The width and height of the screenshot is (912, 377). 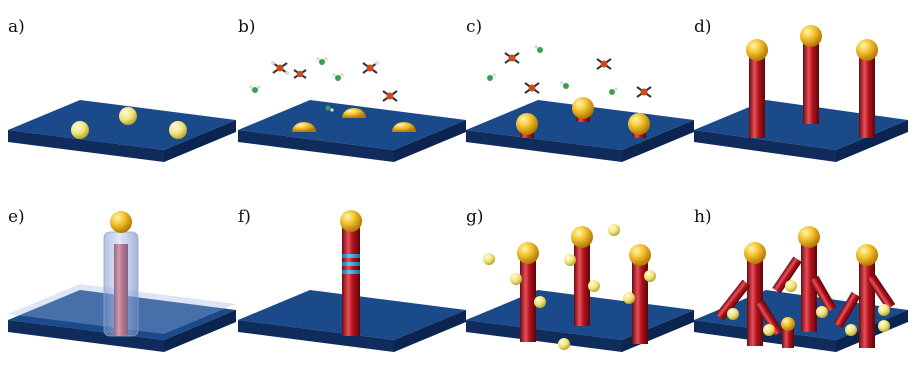 What do you see at coordinates (788, 337) in the screenshot?
I see `nanowire-stub` at bounding box center [788, 337].